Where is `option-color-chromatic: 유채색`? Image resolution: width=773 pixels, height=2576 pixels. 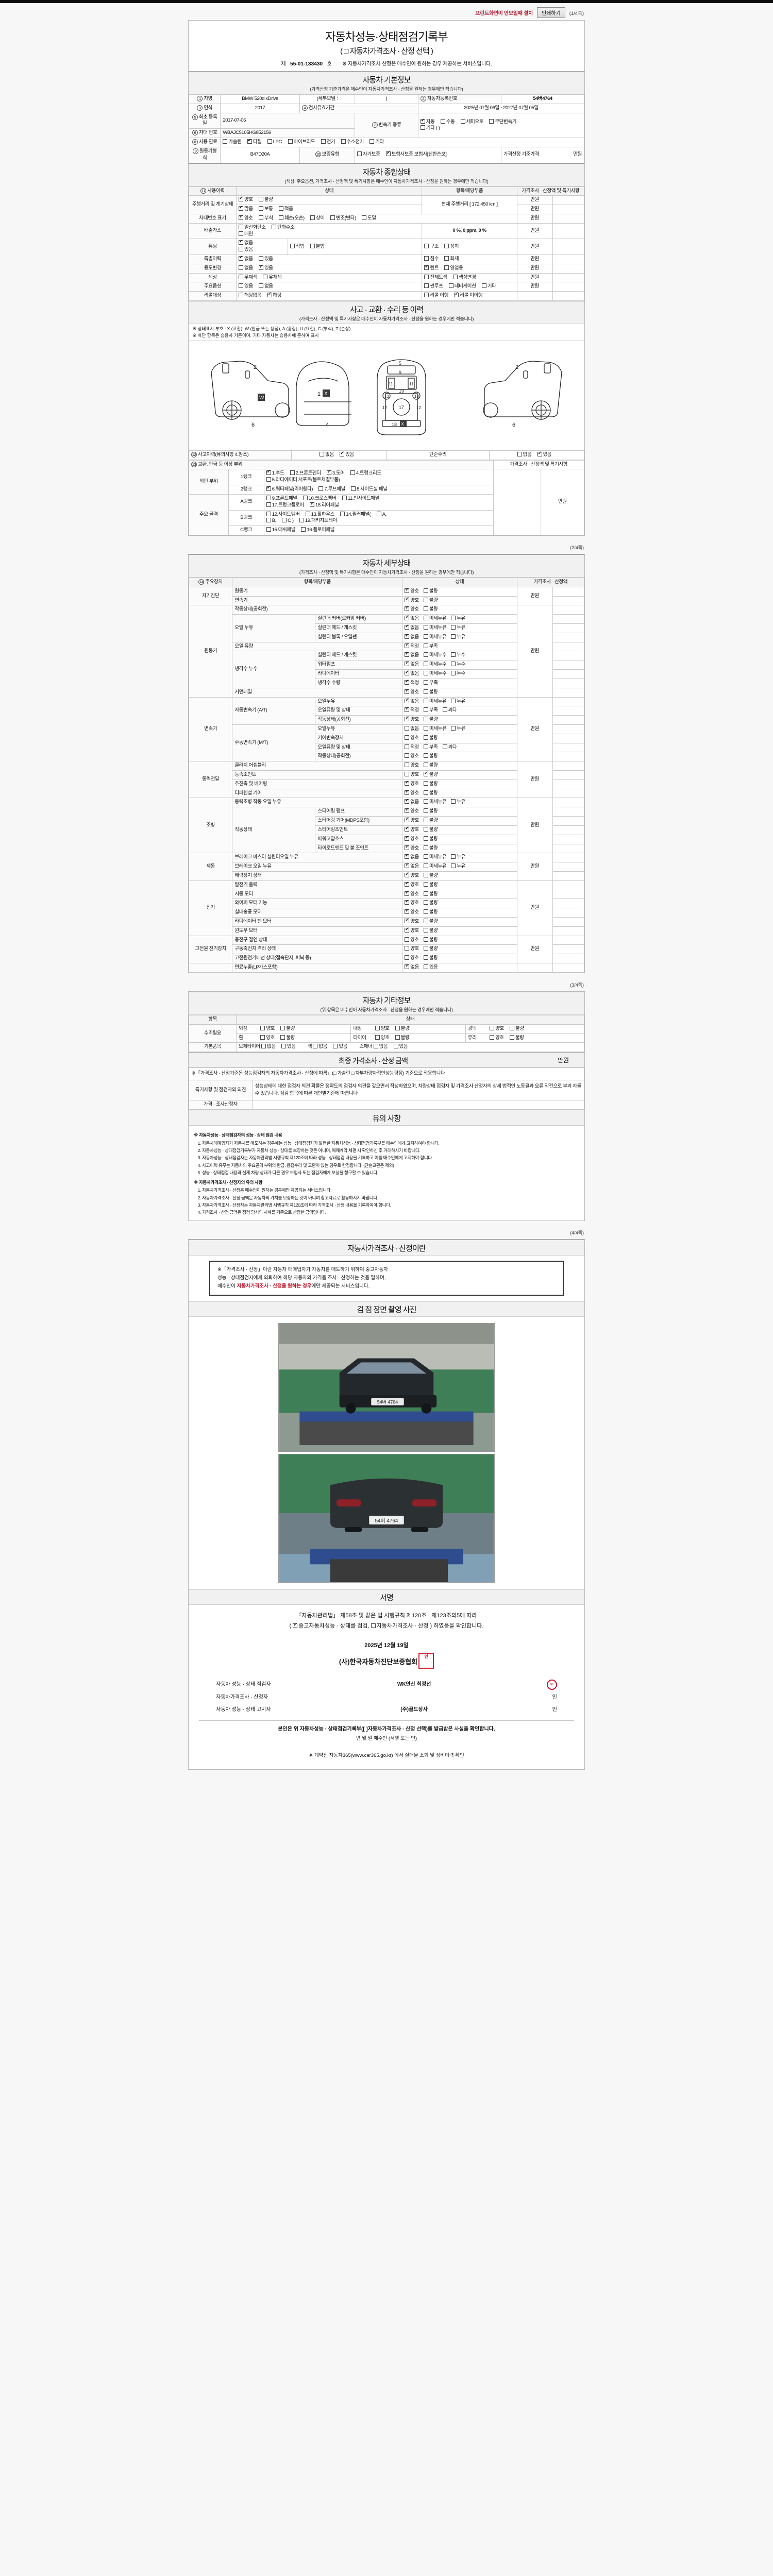
option-color-chromatic: 유채색 is located at coordinates (272, 277).